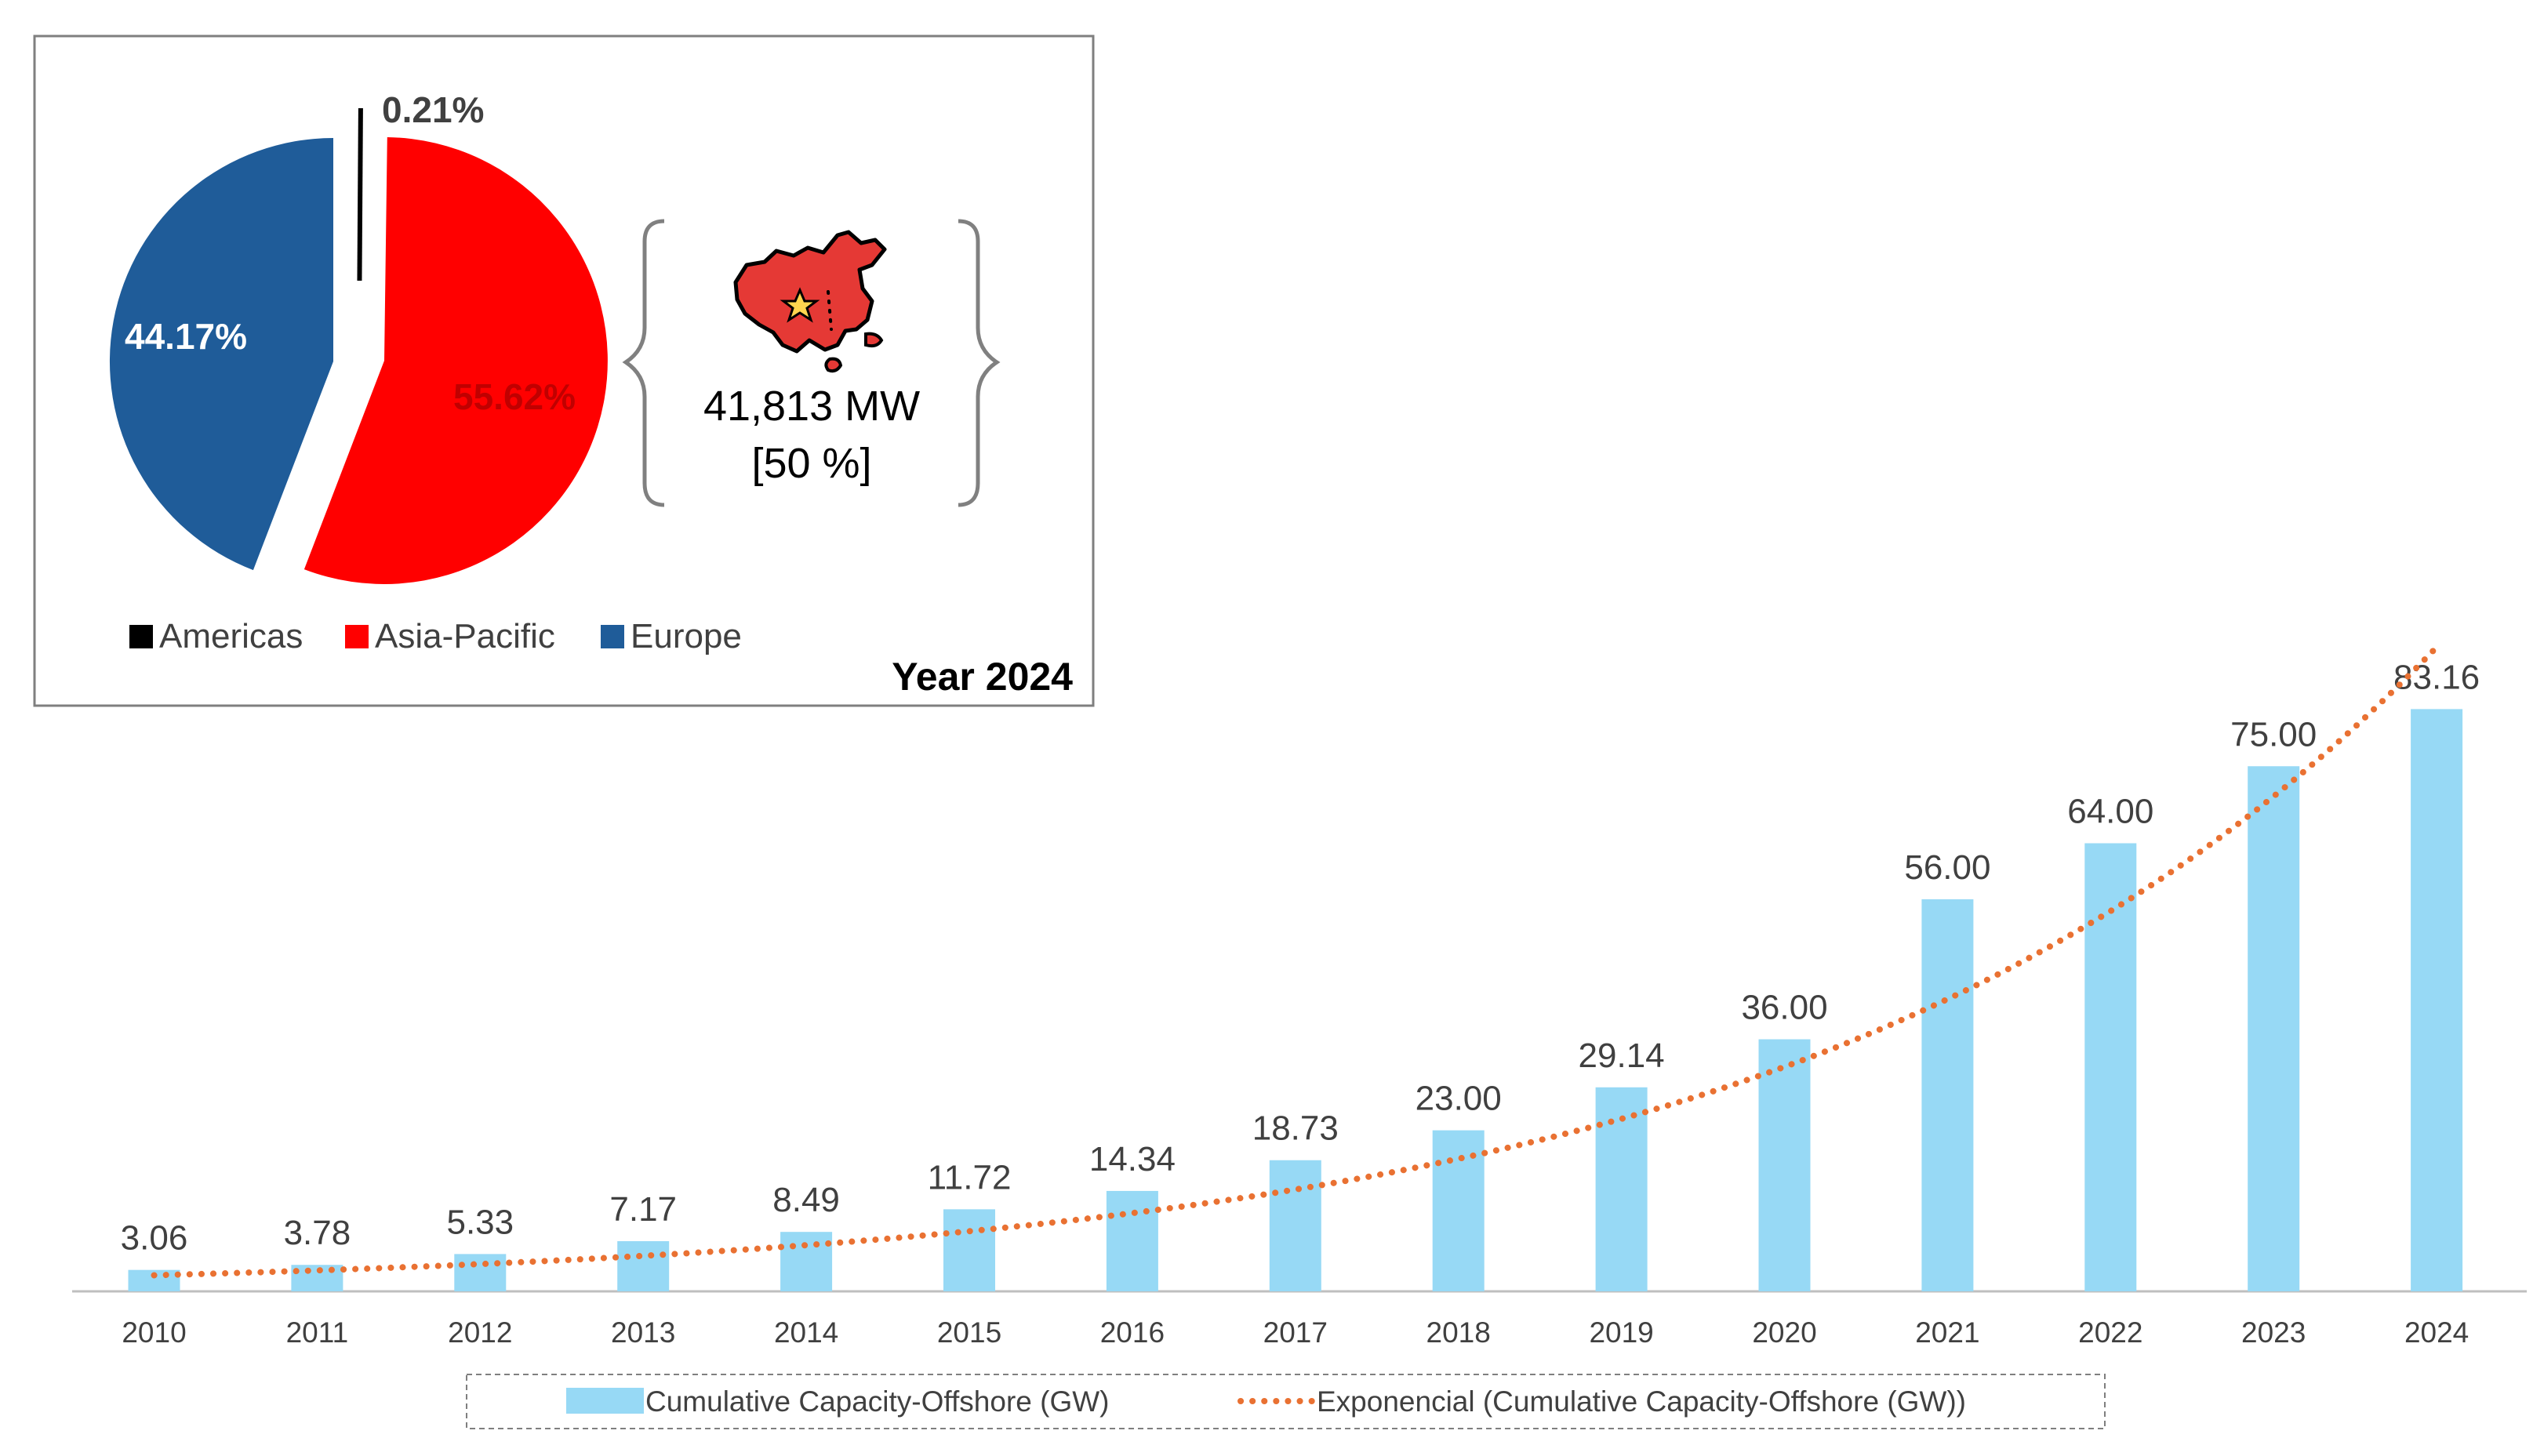 This screenshot has height=1456, width=2544. I want to click on x-tick-2017: 2017, so click(1296, 1332).